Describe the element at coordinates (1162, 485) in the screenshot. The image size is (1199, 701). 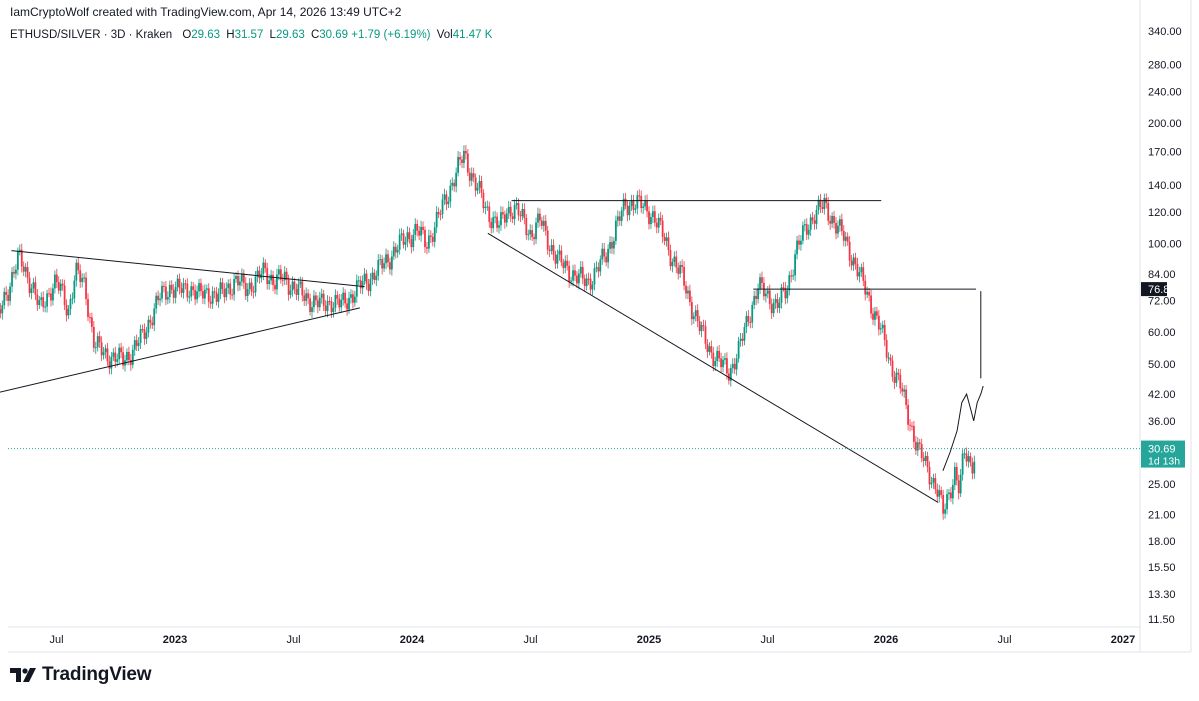
I see `price-tick-label: 25.00` at that location.